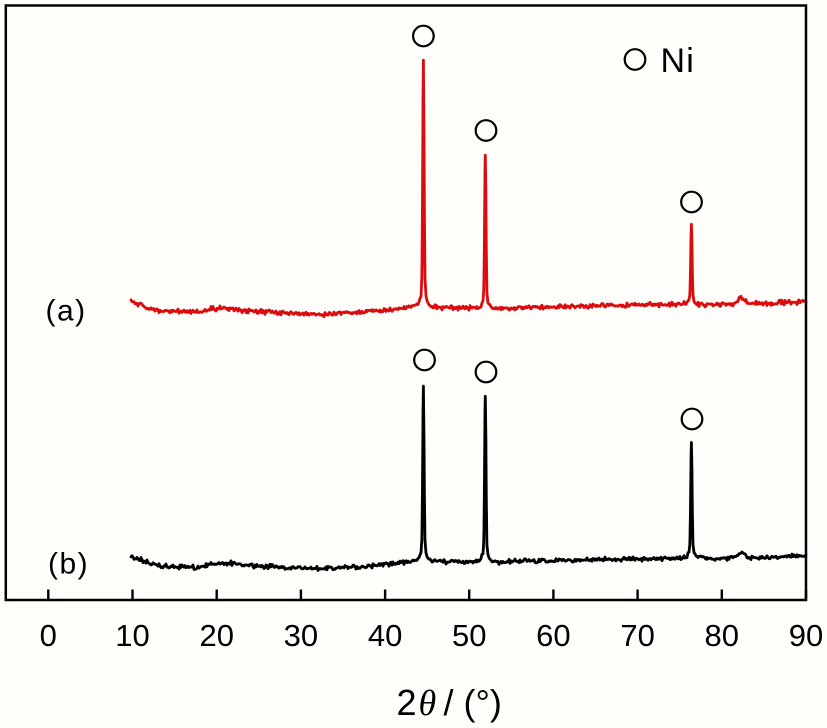 Image resolution: width=827 pixels, height=728 pixels. What do you see at coordinates (678, 61) in the screenshot?
I see `svg-text: Ni` at bounding box center [678, 61].